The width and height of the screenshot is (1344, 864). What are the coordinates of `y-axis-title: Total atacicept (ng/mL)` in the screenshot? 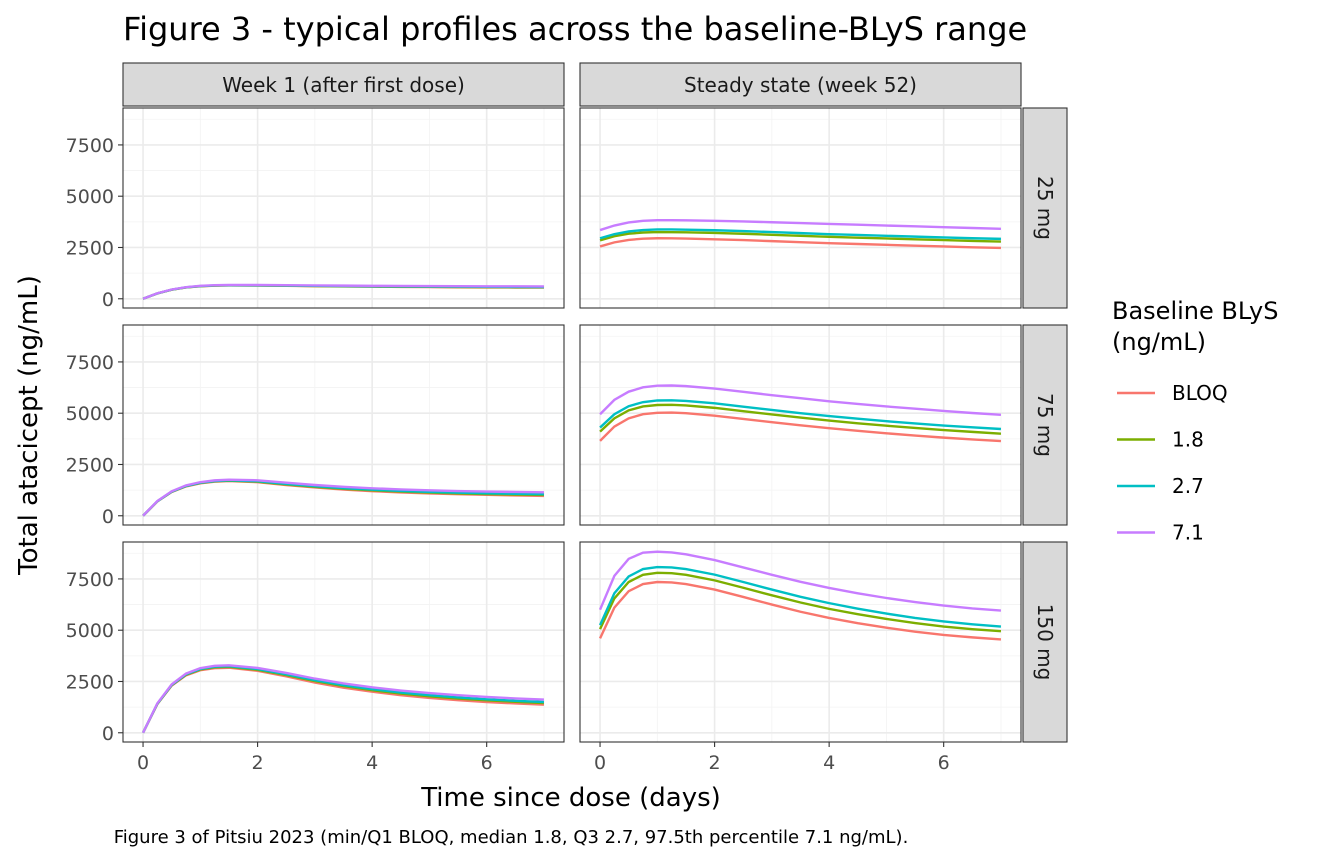 It's located at (29, 425).